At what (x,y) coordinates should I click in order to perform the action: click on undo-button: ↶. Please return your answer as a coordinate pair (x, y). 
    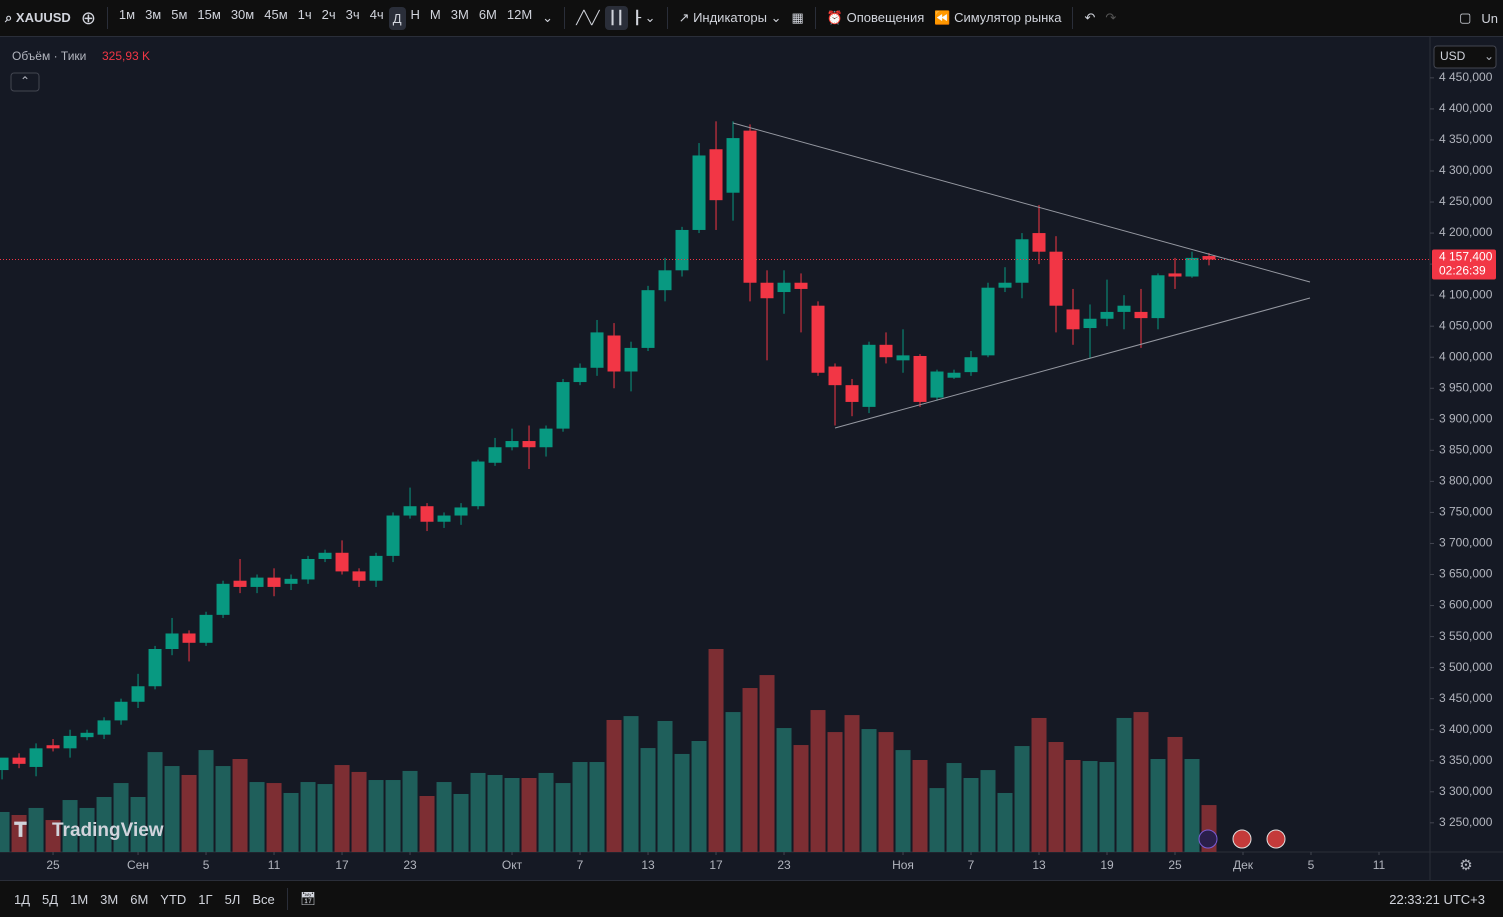
    Looking at the image, I should click on (1090, 17).